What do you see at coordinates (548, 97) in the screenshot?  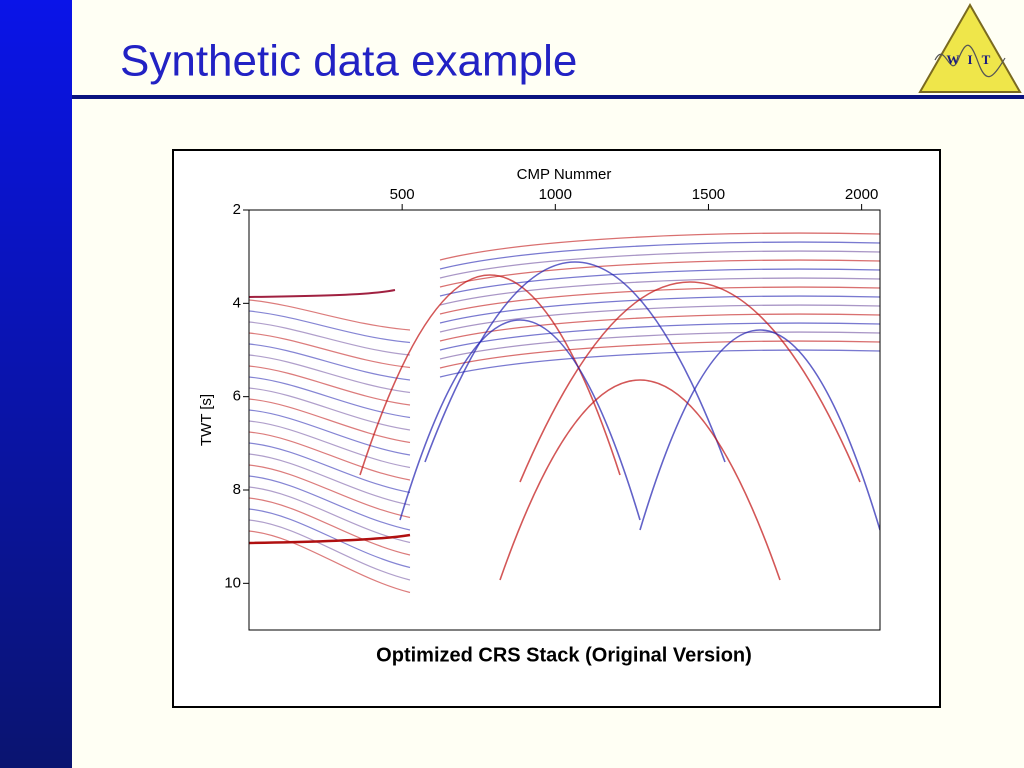 I see `title-rule` at bounding box center [548, 97].